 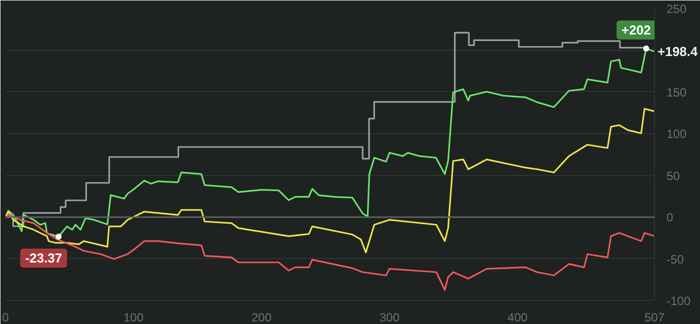 I want to click on x-tick-label: 507, so click(x=654, y=317).